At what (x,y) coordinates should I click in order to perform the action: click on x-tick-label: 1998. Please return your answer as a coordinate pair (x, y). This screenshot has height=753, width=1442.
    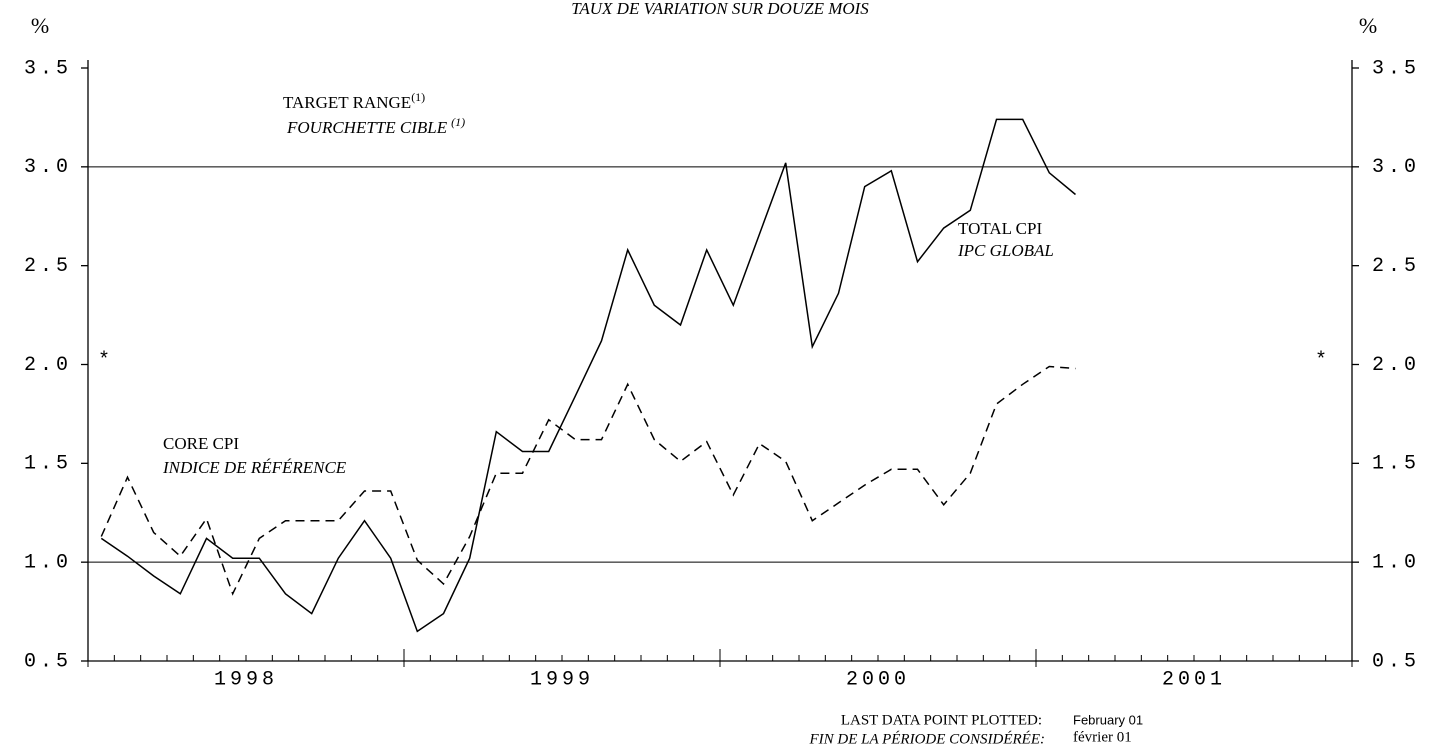
    Looking at the image, I should click on (246, 679).